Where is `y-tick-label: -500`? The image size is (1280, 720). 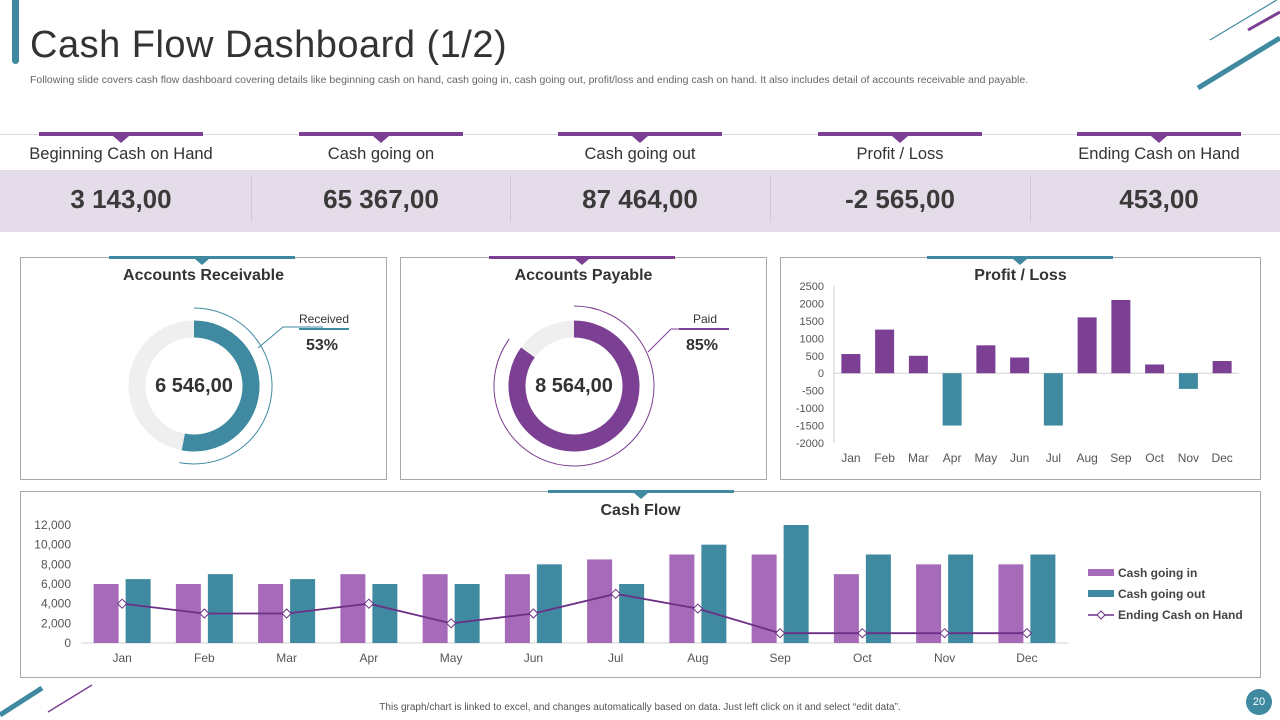 y-tick-label: -500 is located at coordinates (813, 392).